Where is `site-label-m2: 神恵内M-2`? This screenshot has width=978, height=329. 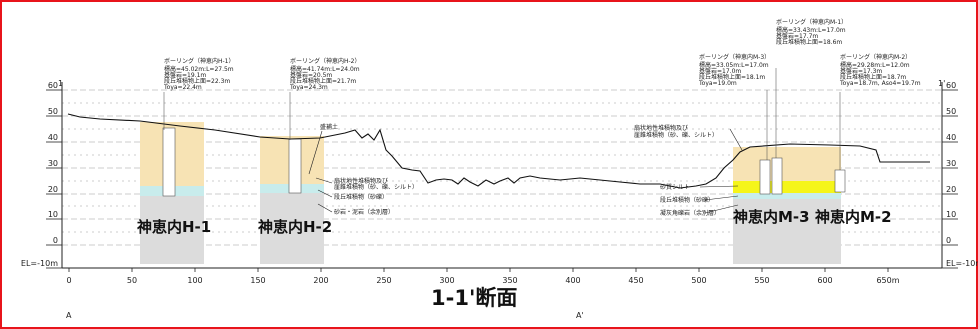 site-label-m2: 神恵内M-2 is located at coordinates (853, 217).